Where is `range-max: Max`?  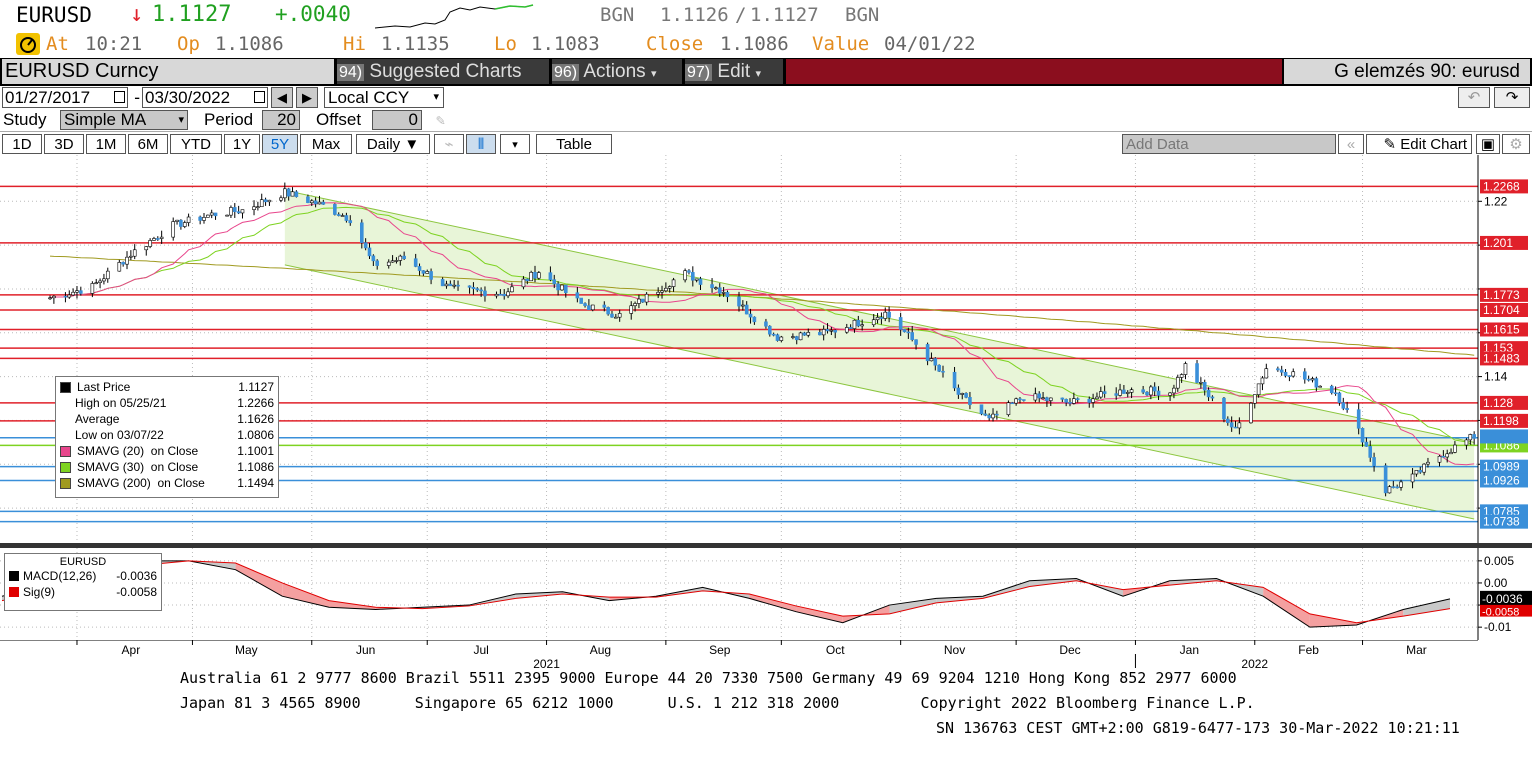
range-max: Max is located at coordinates (326, 144).